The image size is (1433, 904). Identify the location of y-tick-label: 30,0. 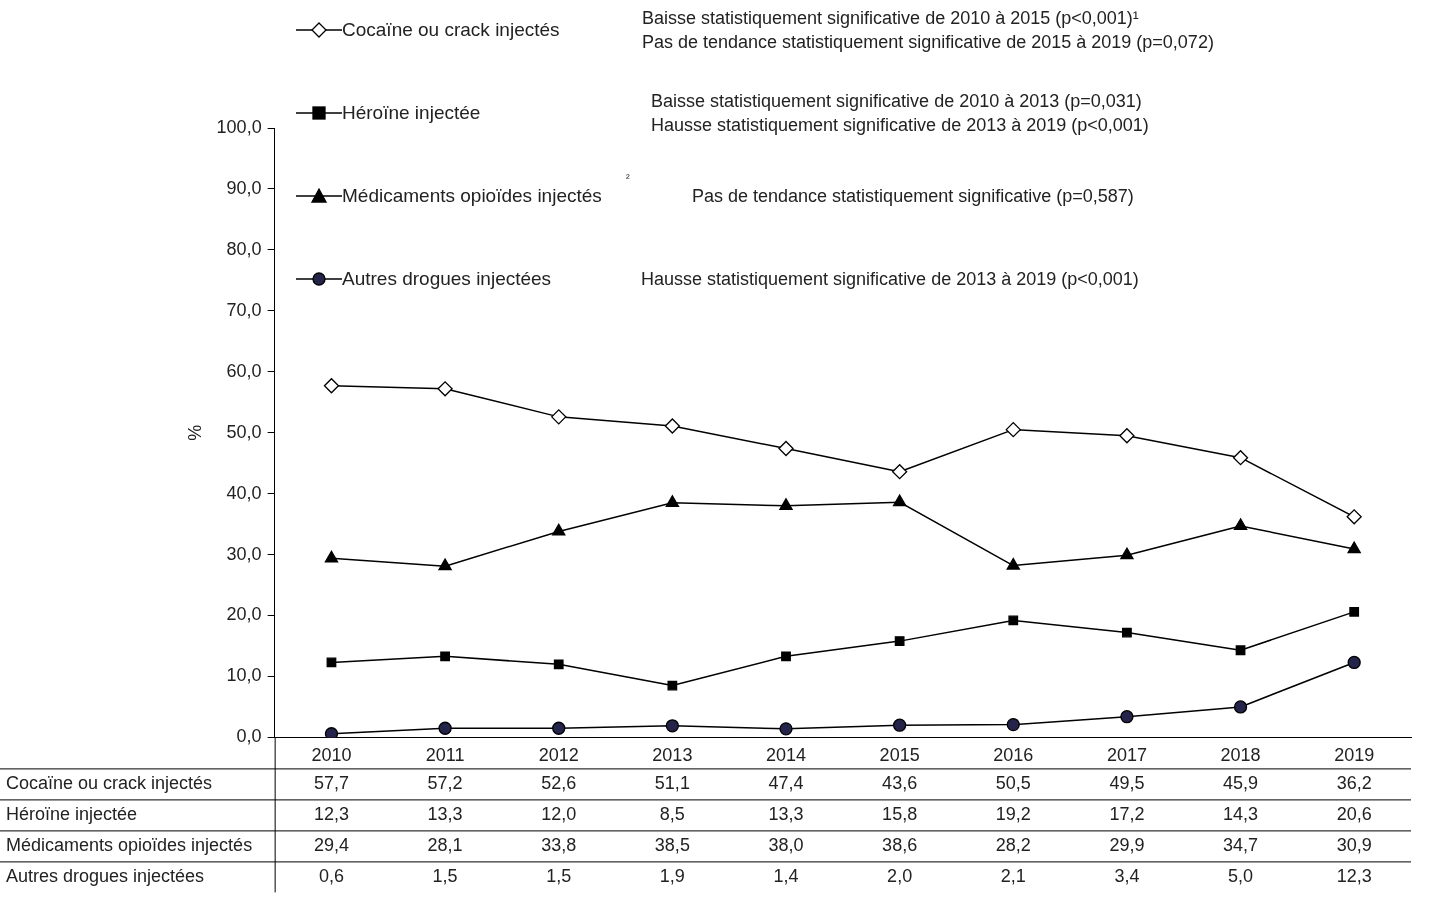
(244, 553).